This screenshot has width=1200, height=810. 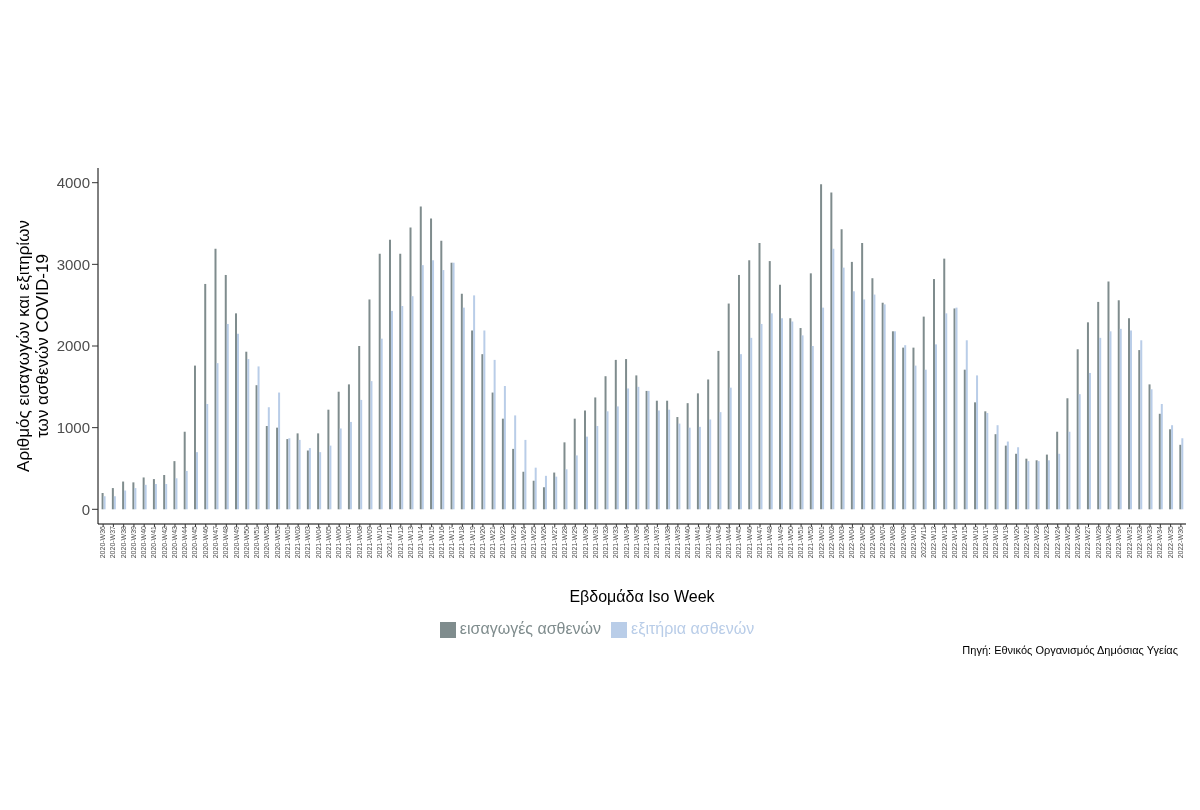 I want to click on x-axis-title: Εβδομάδα Iso Week, so click(x=642, y=596).